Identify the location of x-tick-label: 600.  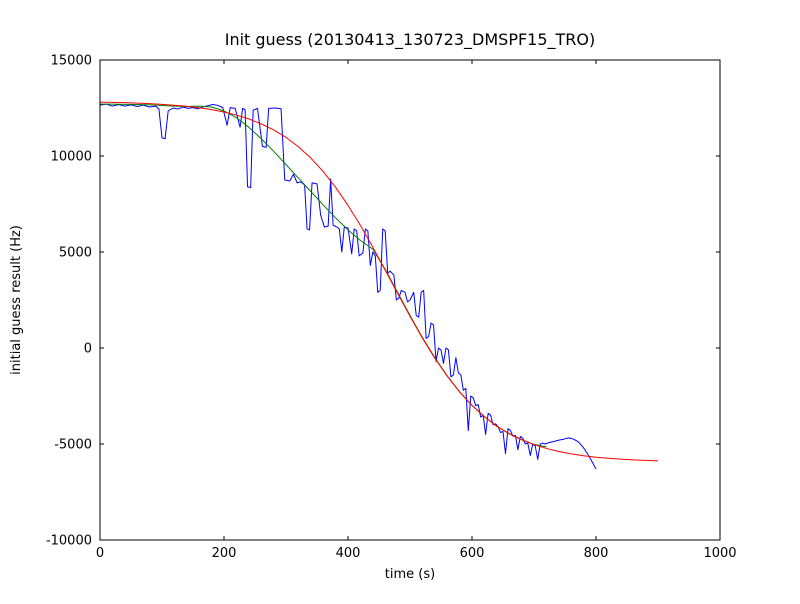
(472, 553).